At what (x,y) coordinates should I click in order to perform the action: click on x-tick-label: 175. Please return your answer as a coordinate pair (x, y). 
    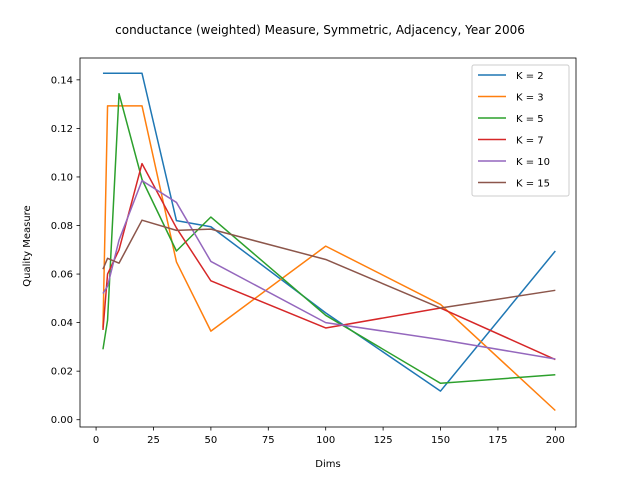
    Looking at the image, I should click on (497, 440).